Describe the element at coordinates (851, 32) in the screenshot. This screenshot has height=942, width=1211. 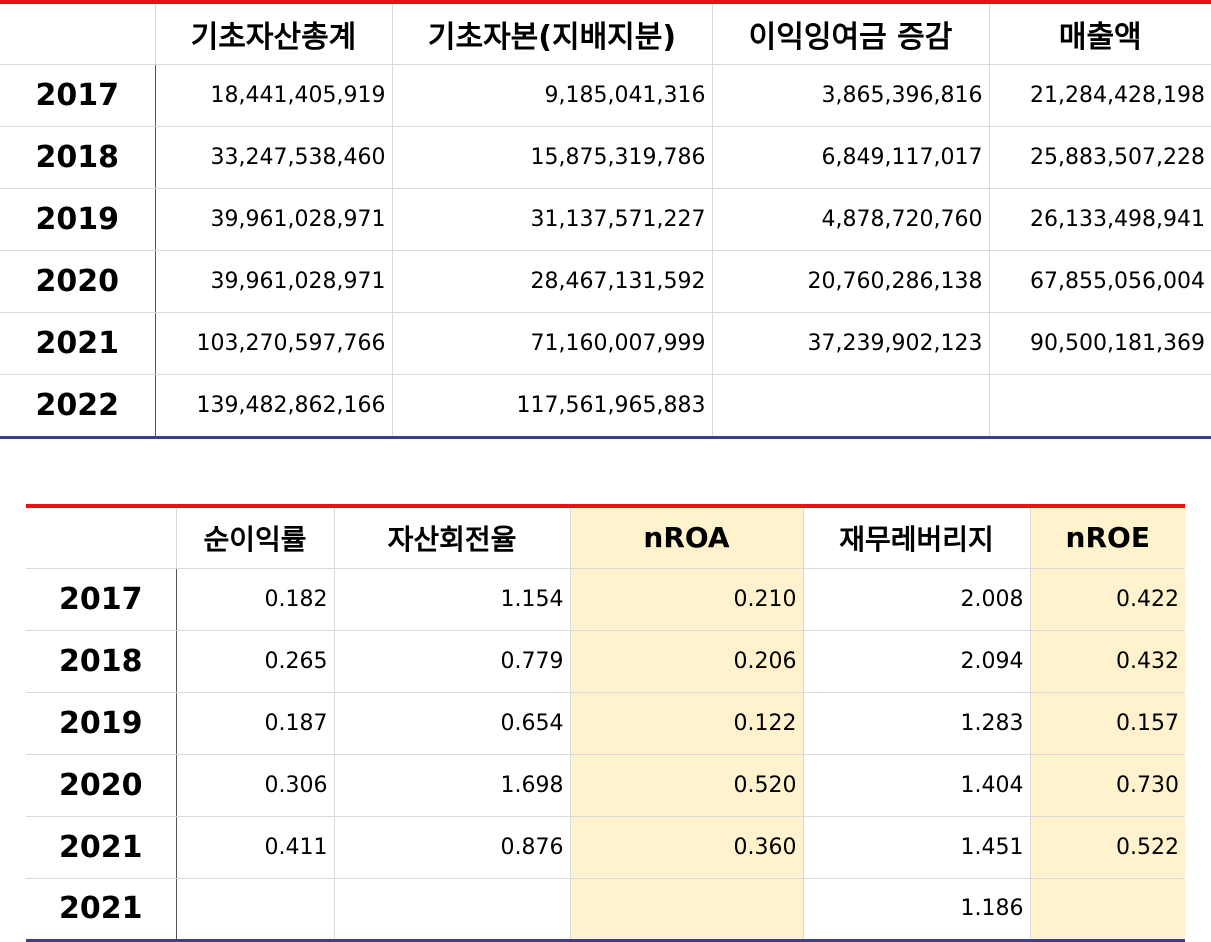
I see `header-retained-earnings: 이익잉여금 증감` at that location.